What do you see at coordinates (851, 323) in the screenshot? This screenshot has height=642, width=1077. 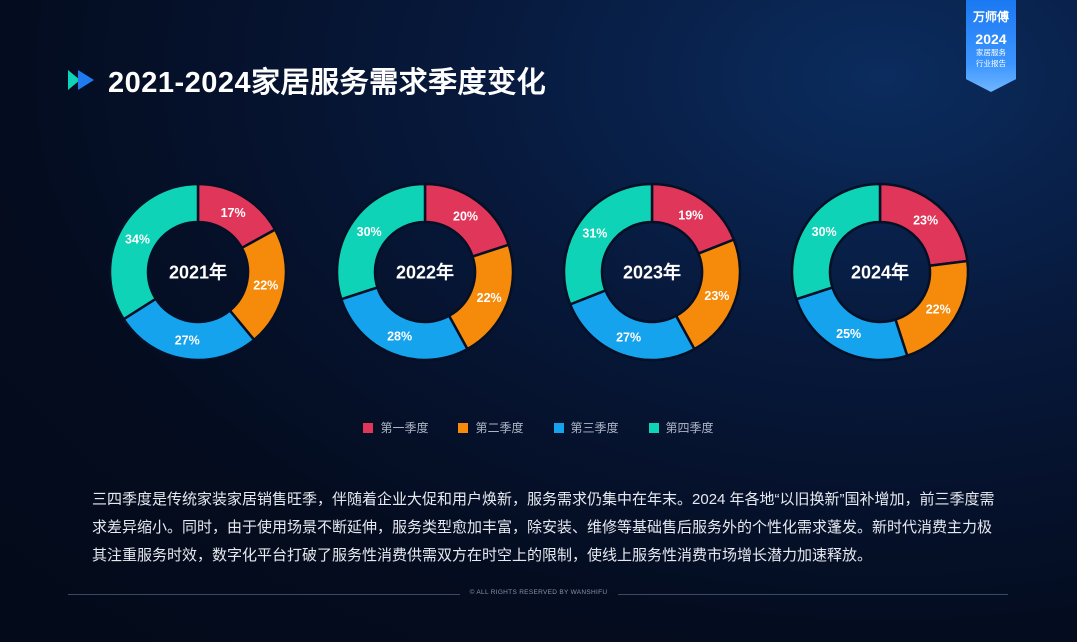 I see `donut-4-slice-q3` at bounding box center [851, 323].